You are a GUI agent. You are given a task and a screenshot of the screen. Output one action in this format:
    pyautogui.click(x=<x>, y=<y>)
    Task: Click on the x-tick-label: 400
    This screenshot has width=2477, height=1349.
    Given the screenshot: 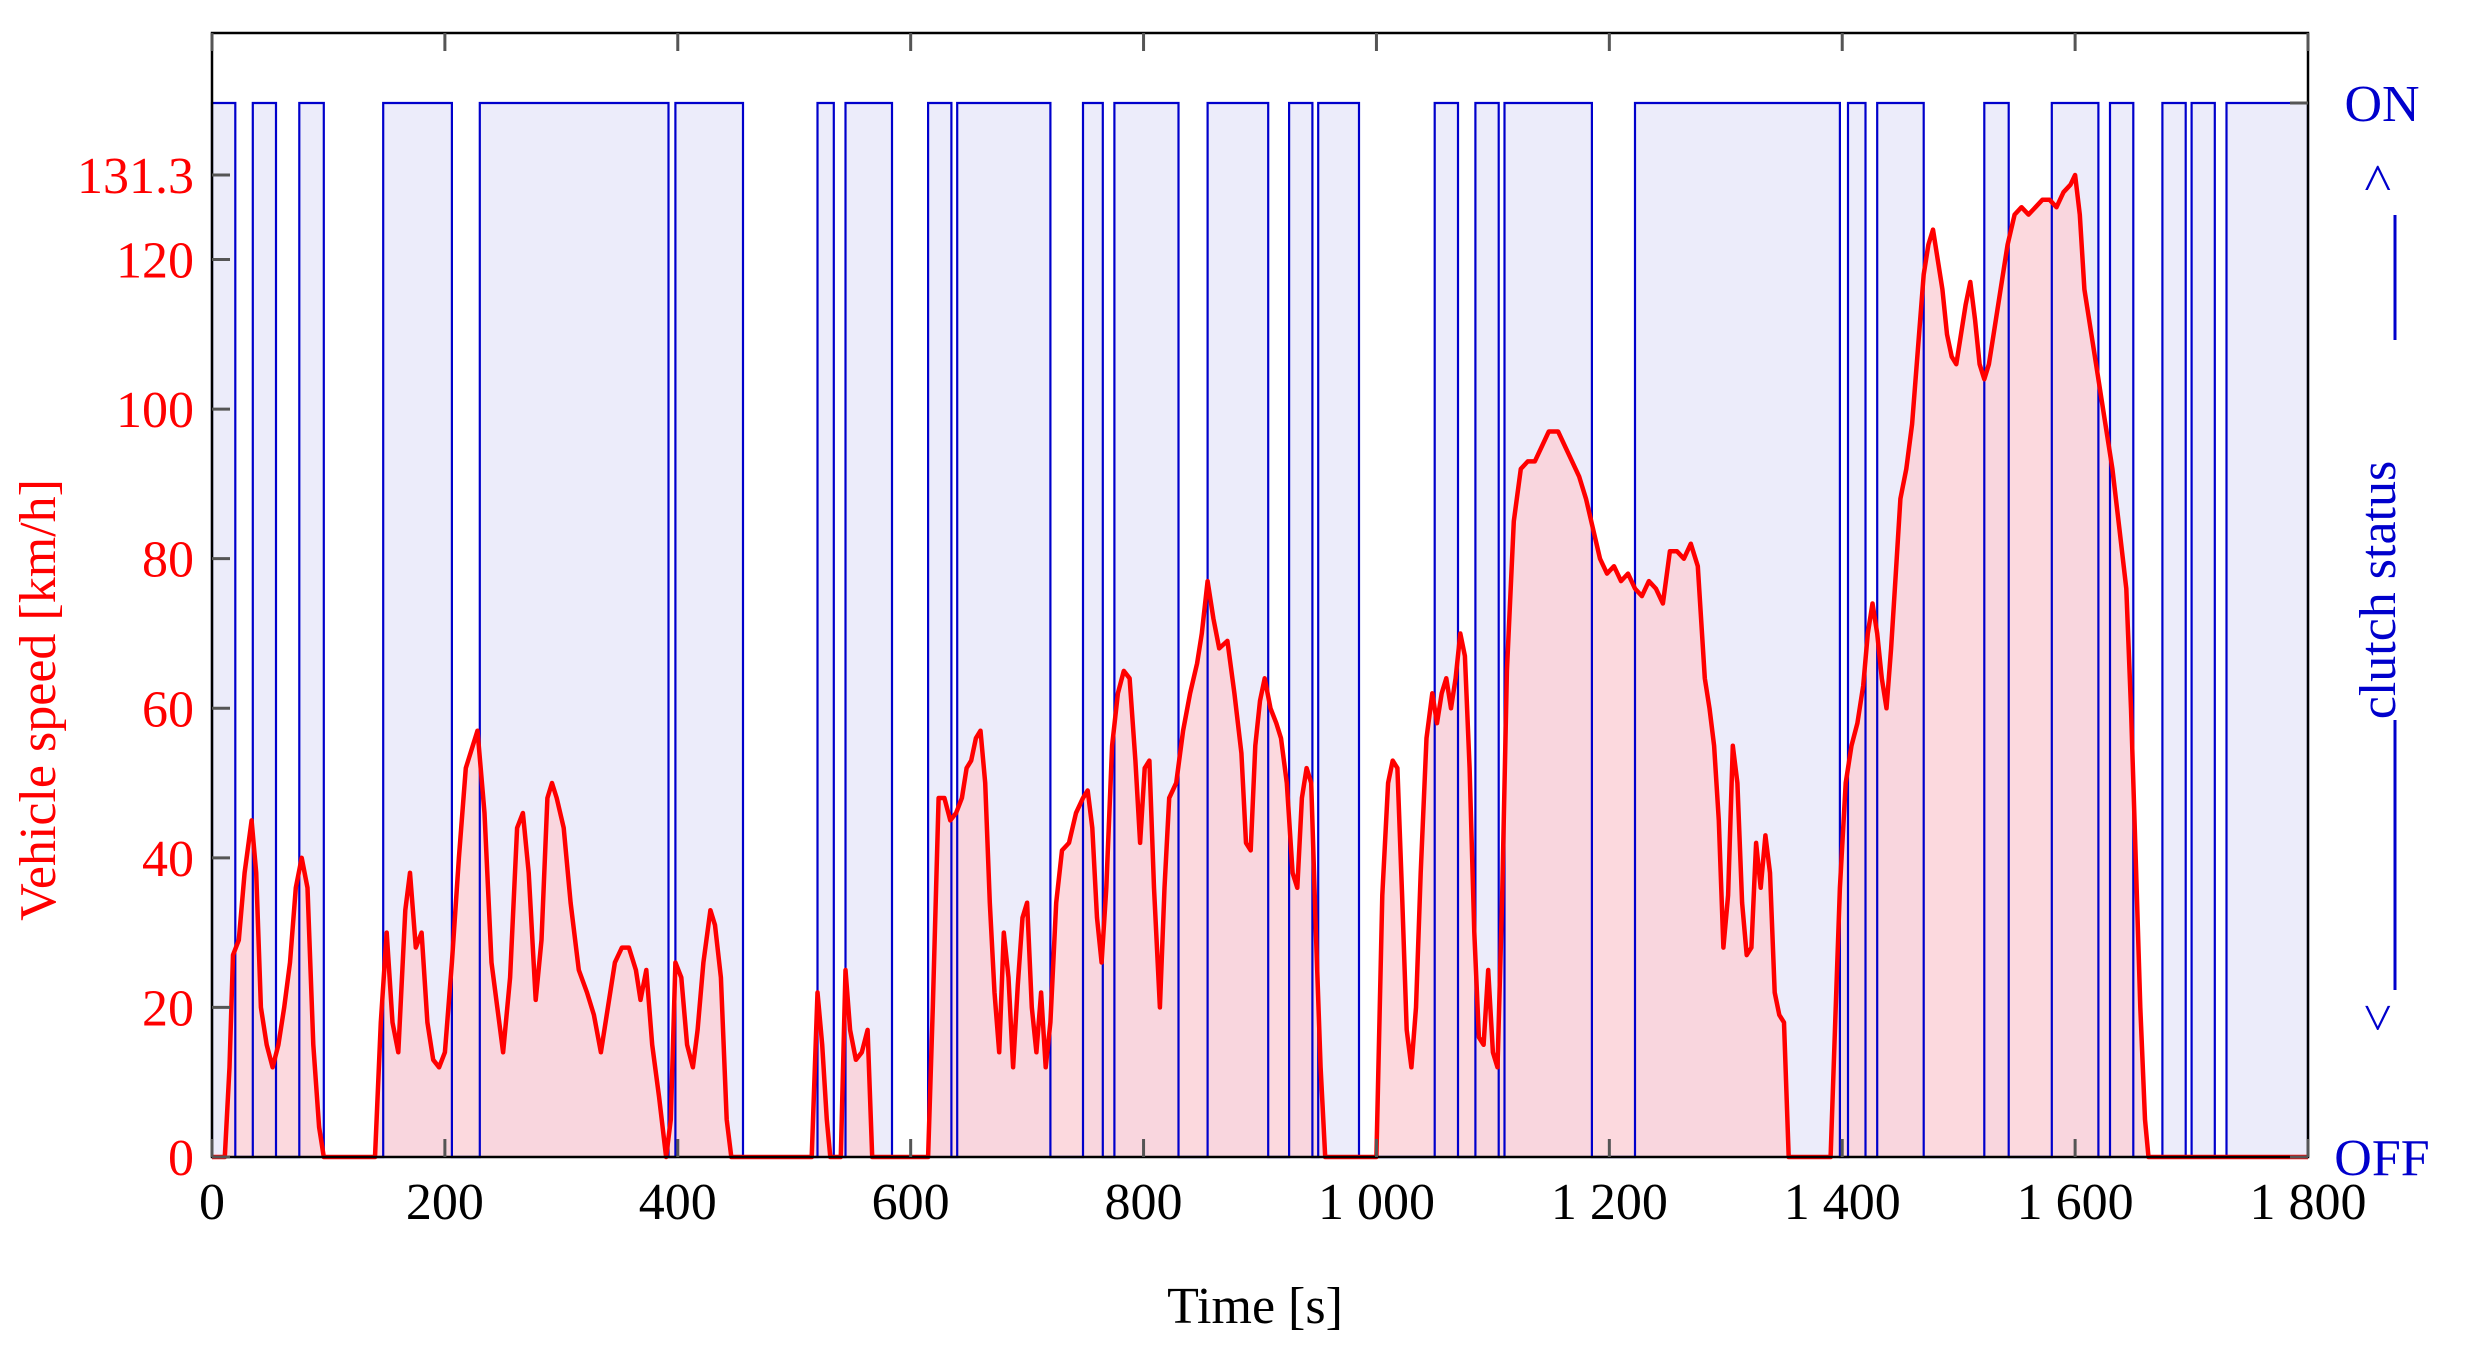 What is the action you would take?
    pyautogui.click(x=678, y=1202)
    